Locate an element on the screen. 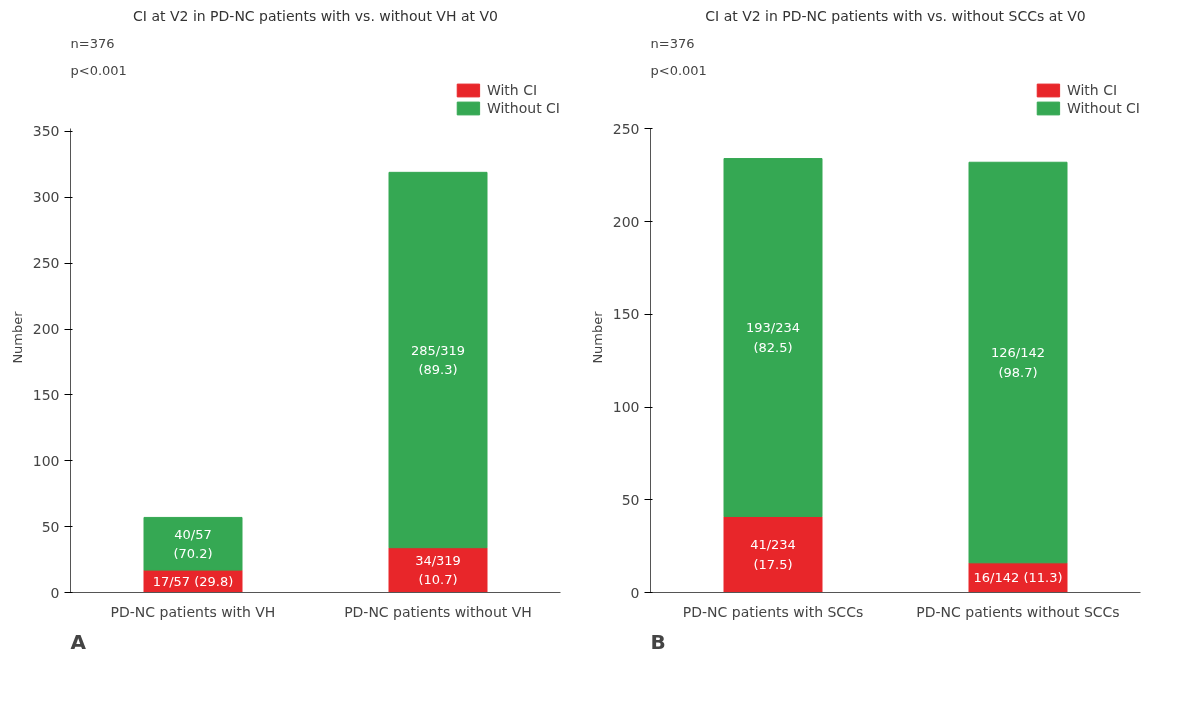 This screenshot has width=1186, height=720. text: A is located at coordinates (78, 641).